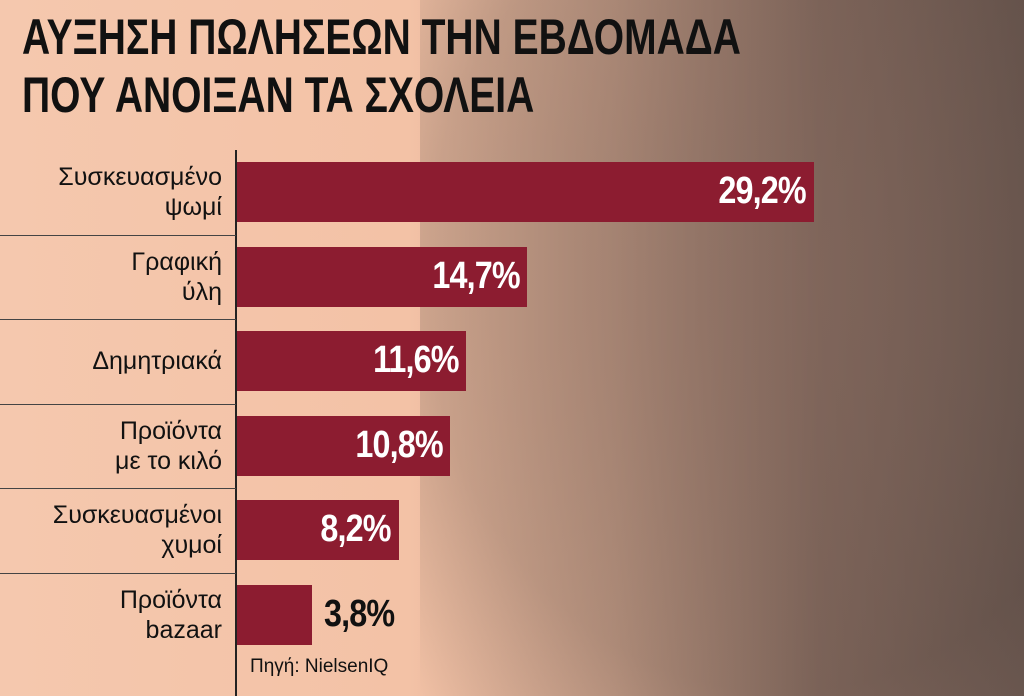 The image size is (1024, 696). What do you see at coordinates (170, 614) in the screenshot?
I see `category-label: Προϊόντα bazaar` at bounding box center [170, 614].